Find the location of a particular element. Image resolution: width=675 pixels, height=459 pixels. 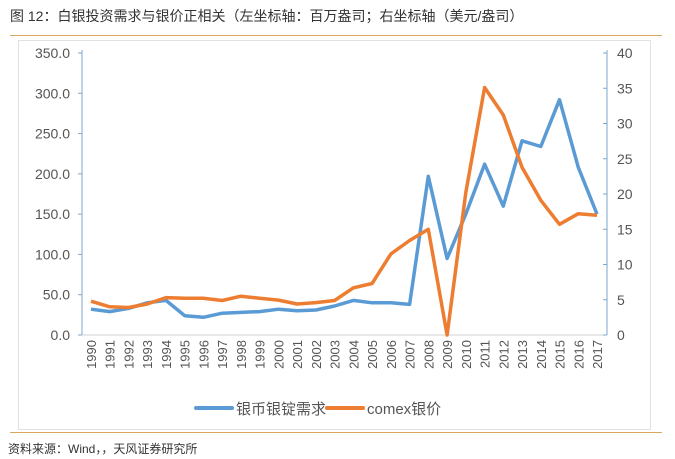

x-tick-label: 2016 is located at coordinates (578, 354).